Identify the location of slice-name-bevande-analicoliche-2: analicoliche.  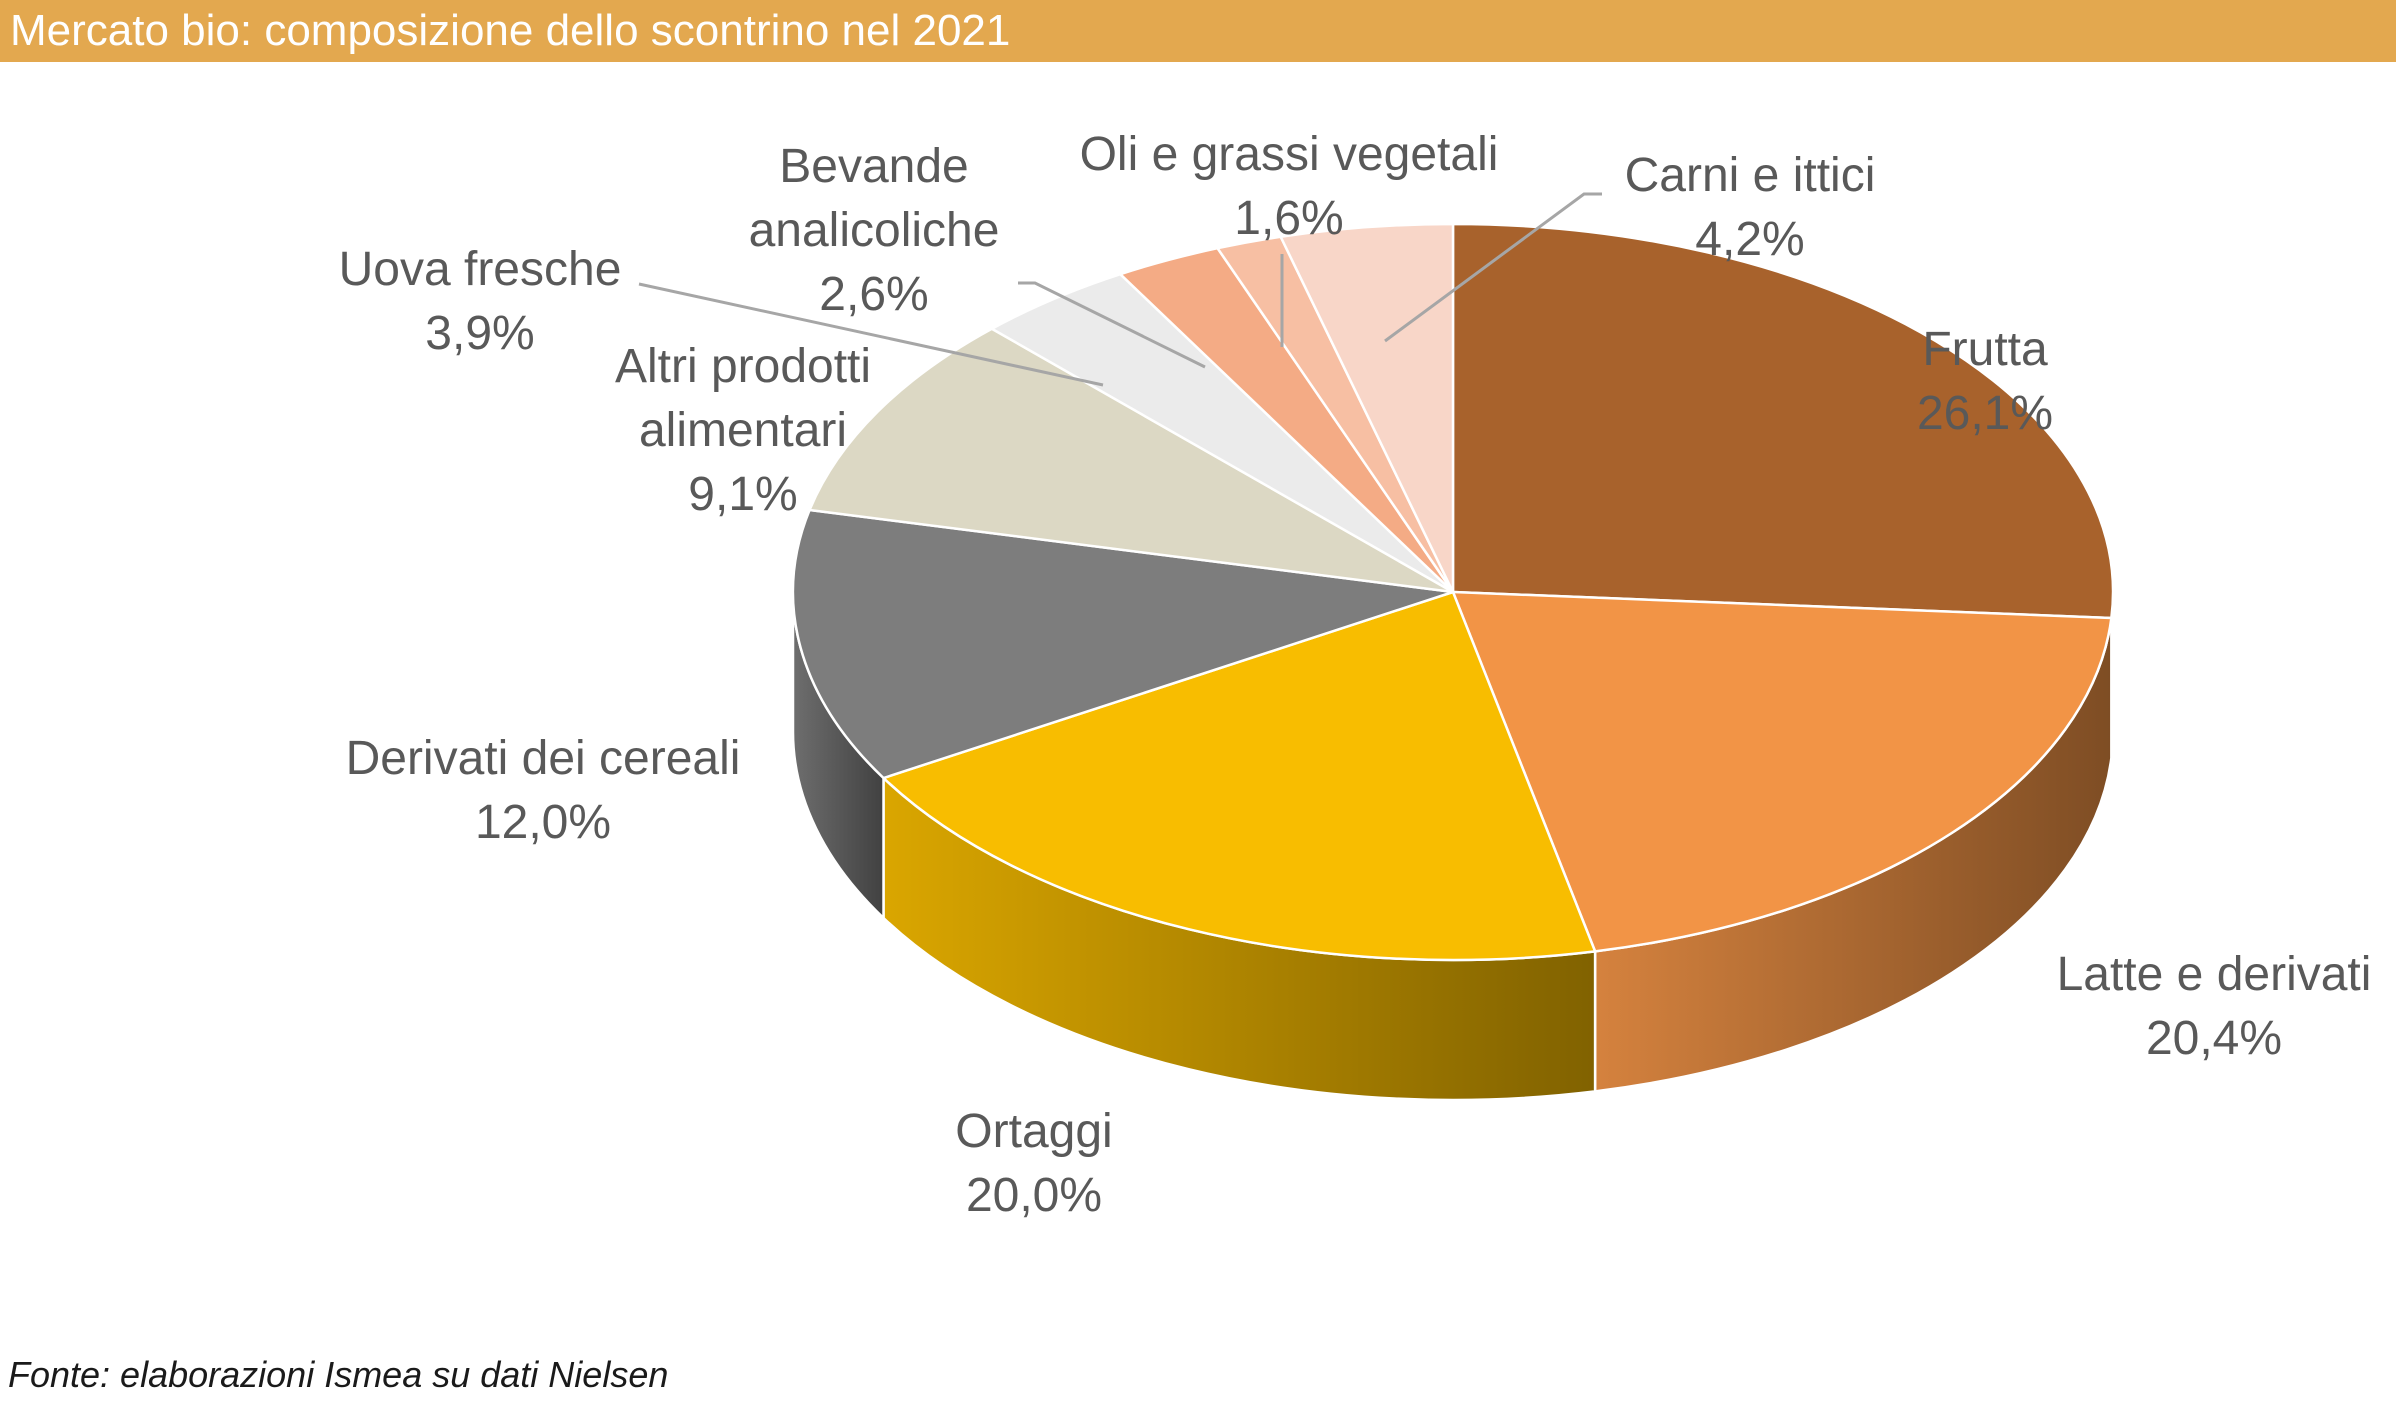
(874, 230).